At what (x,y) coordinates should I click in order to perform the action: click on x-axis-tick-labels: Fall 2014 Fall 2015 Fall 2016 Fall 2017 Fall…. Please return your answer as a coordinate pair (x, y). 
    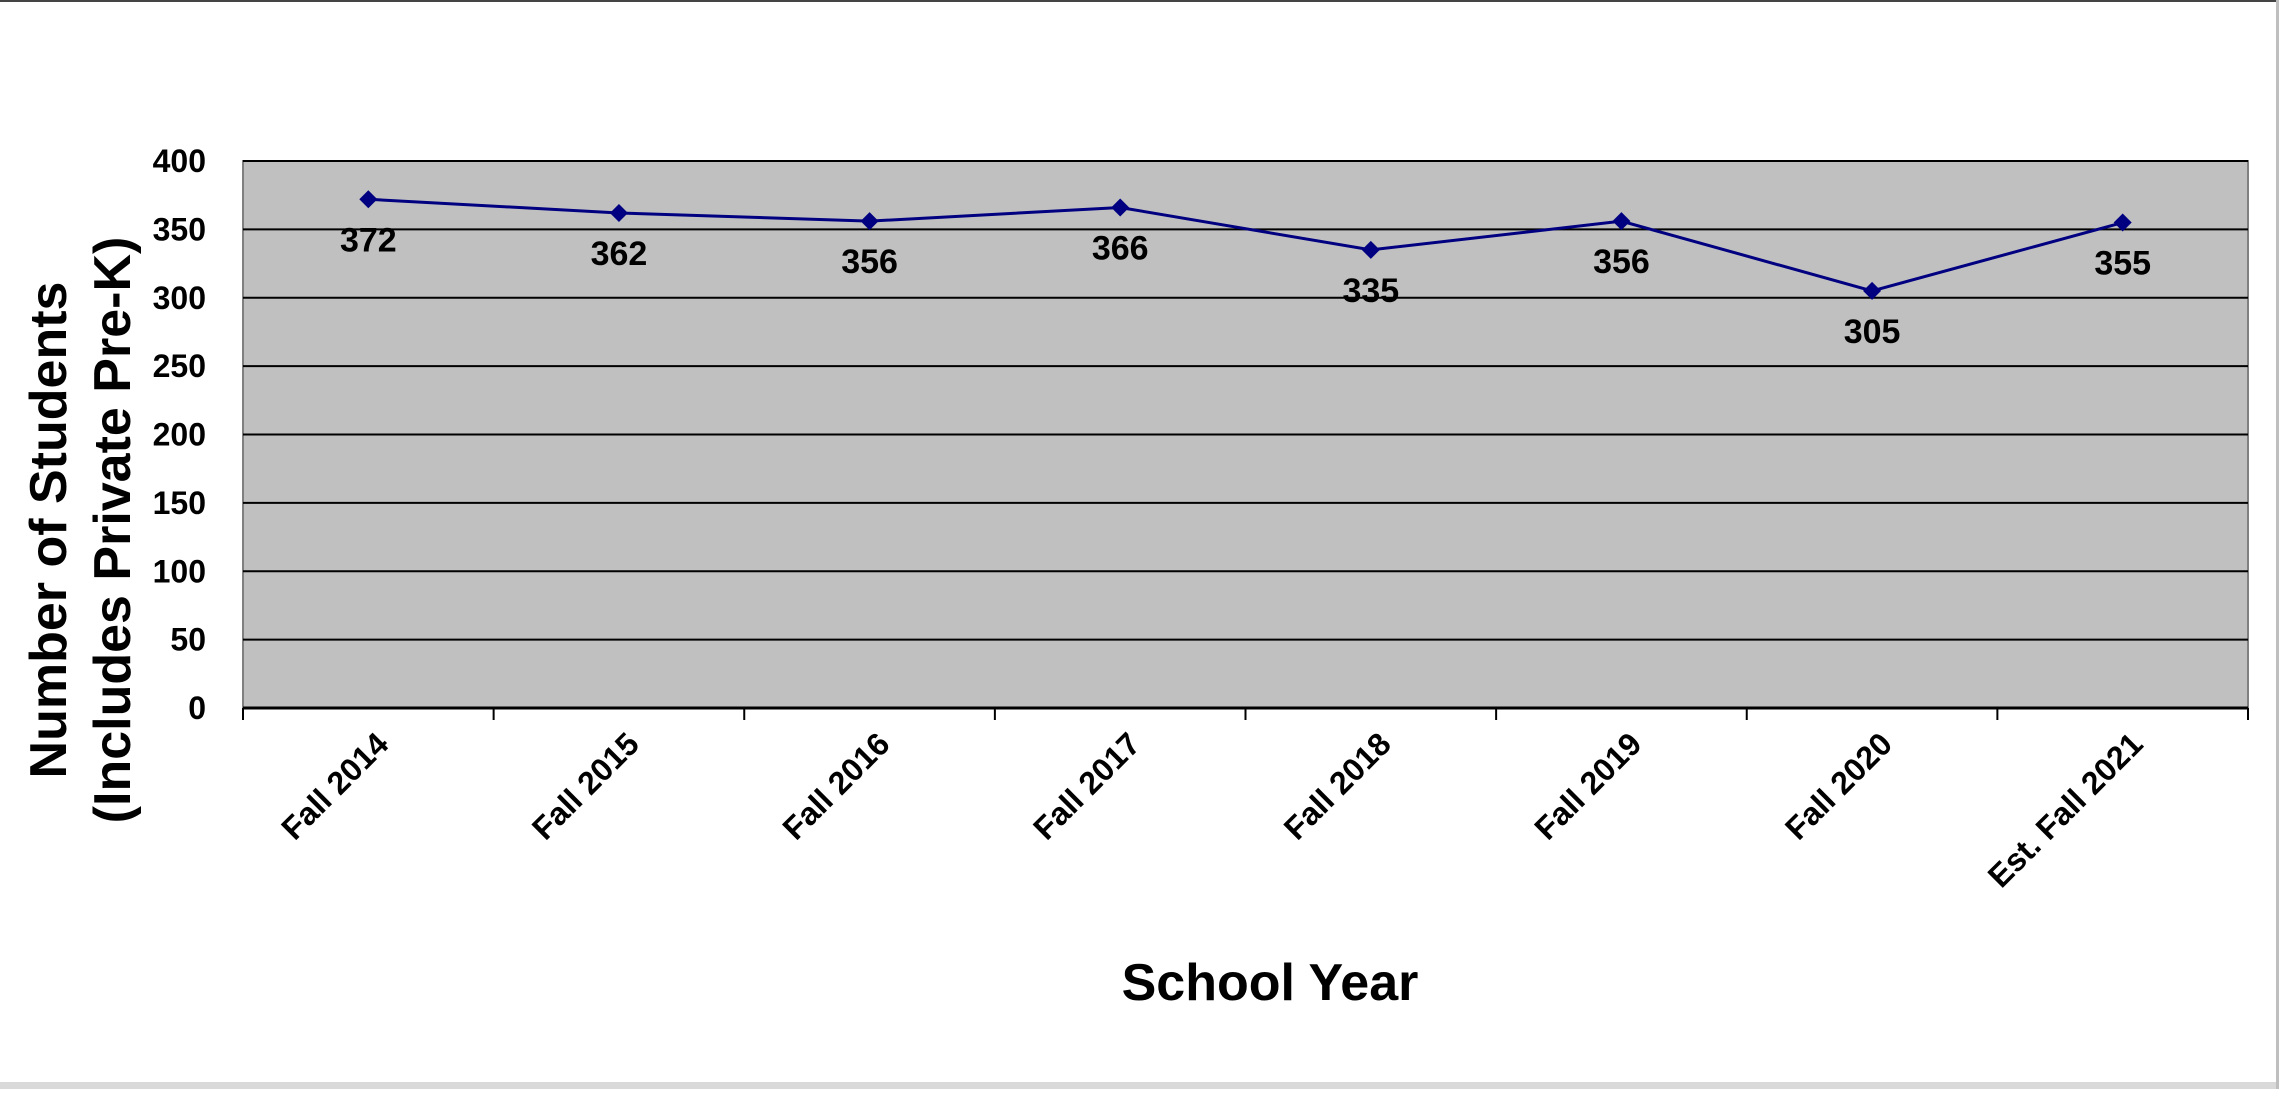
    Looking at the image, I should click on (1211, 809).